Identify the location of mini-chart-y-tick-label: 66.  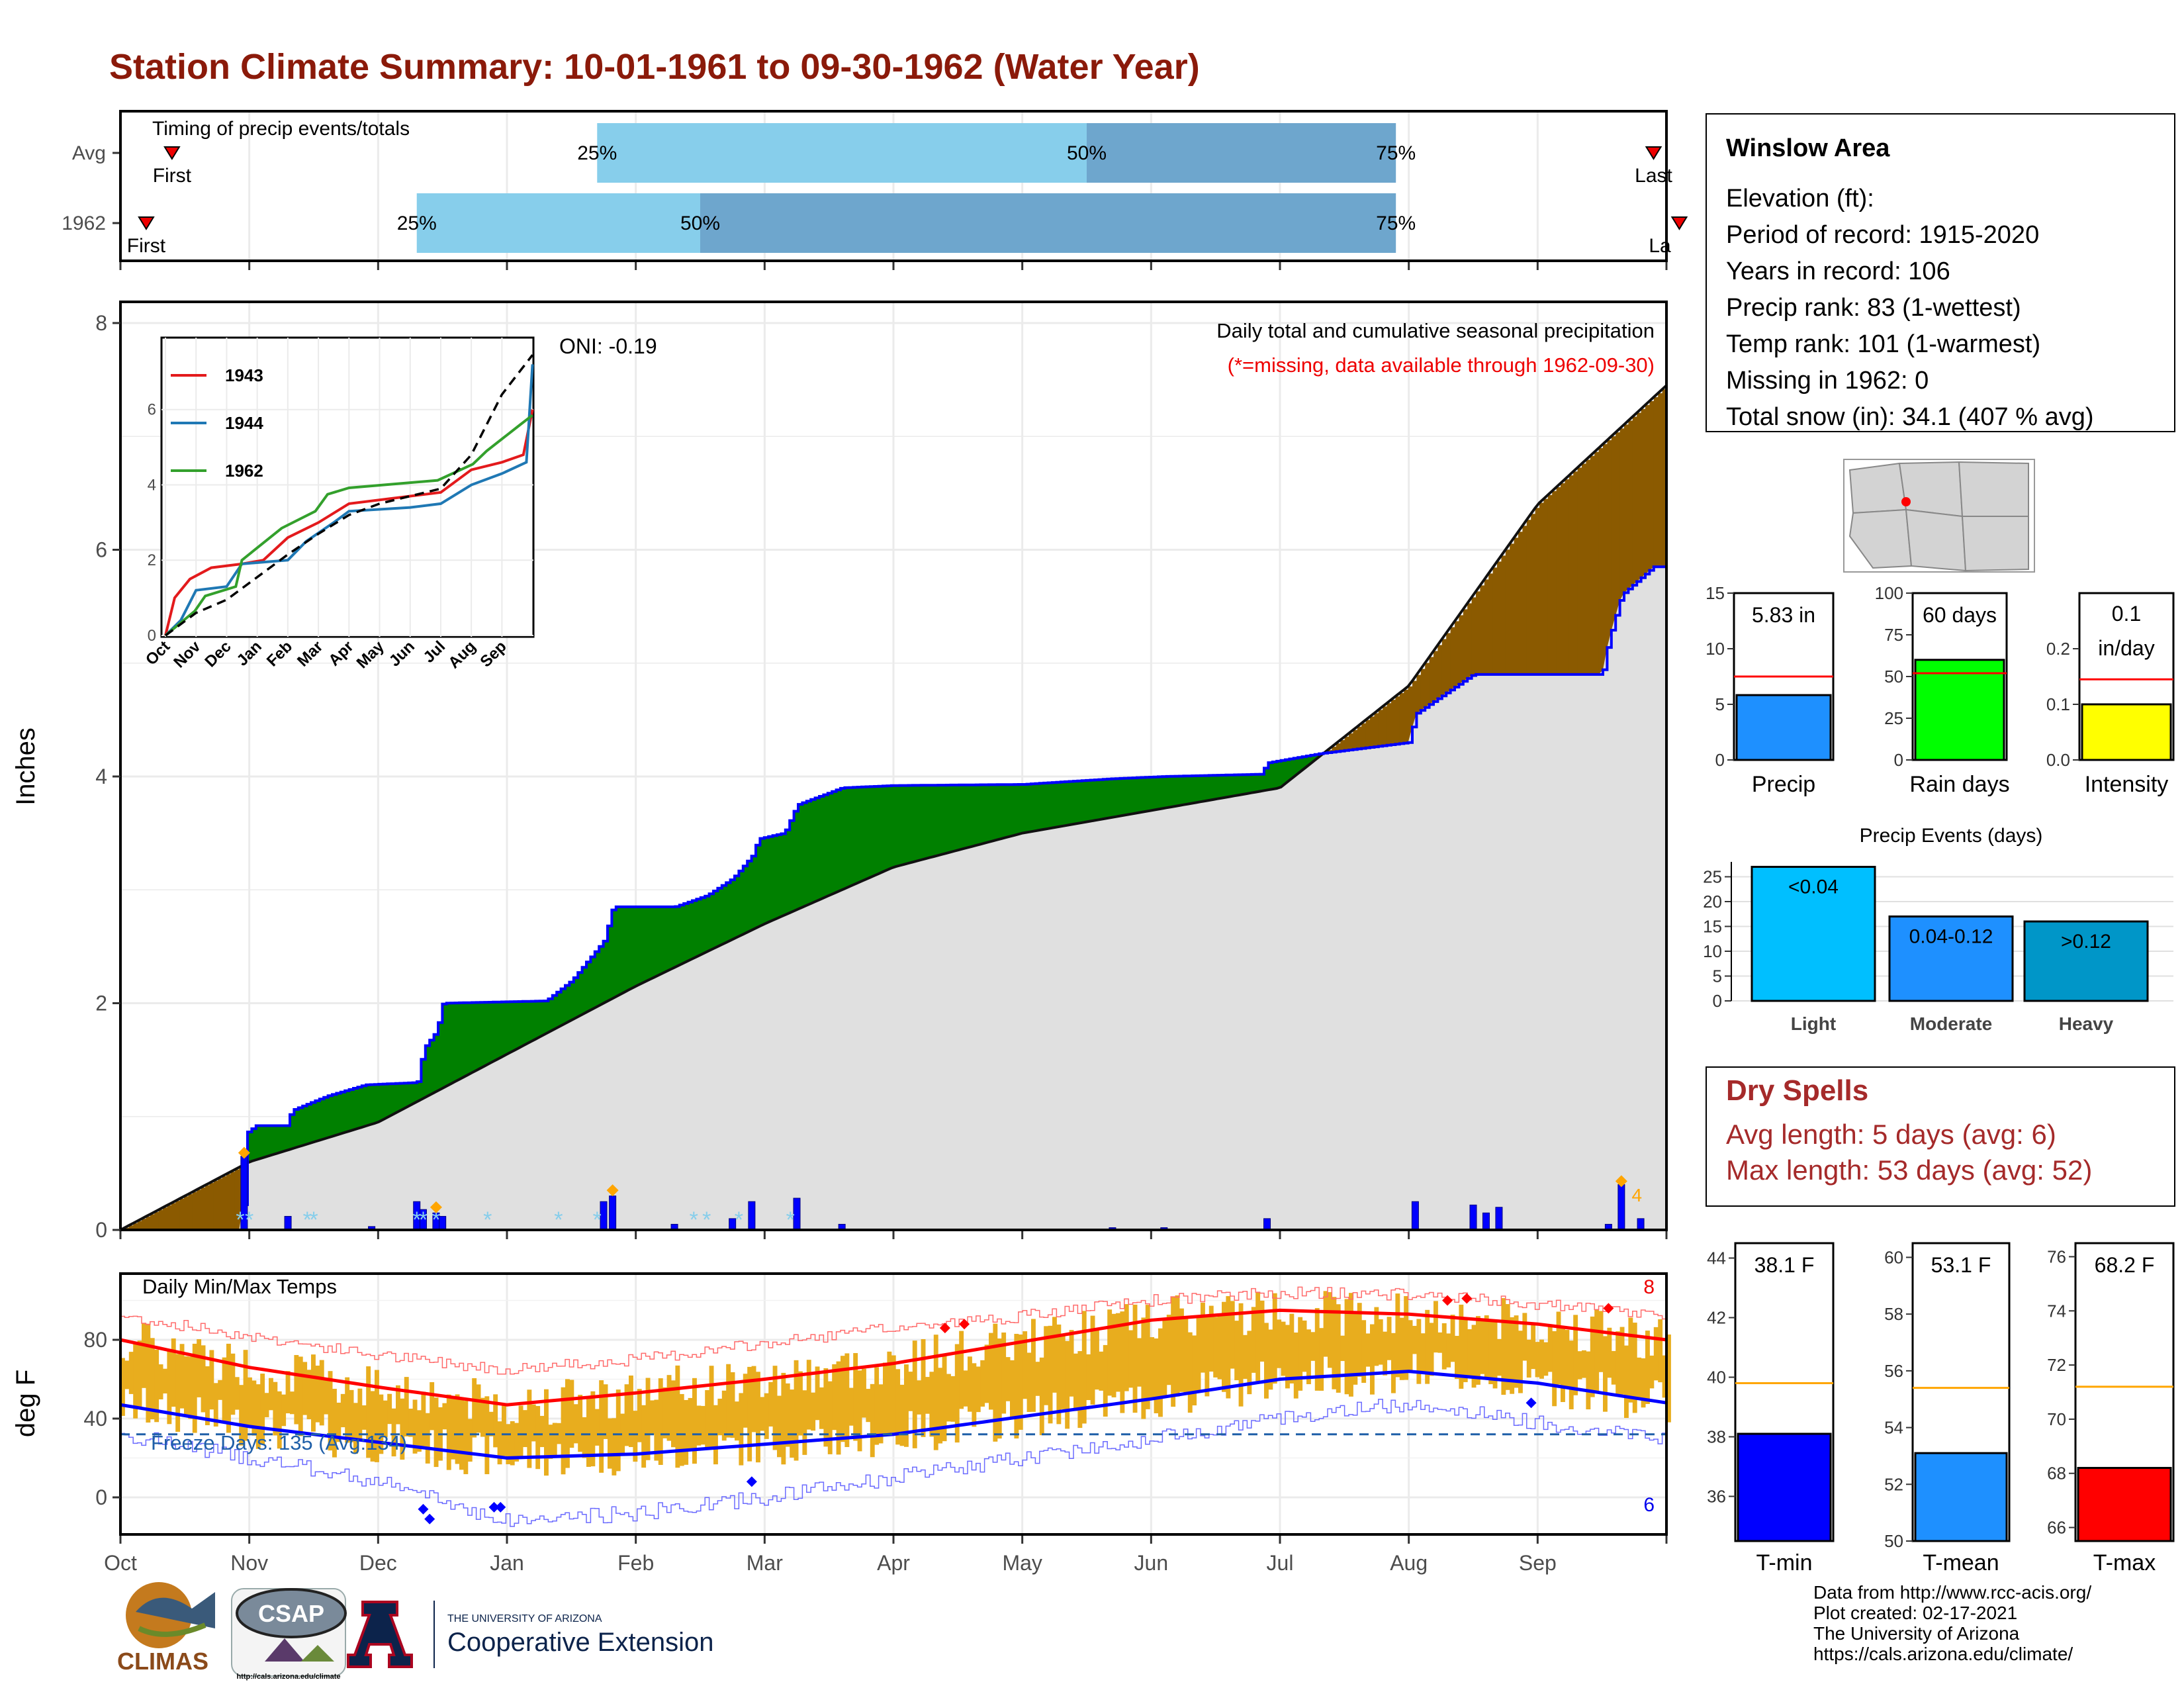
(2056, 1528).